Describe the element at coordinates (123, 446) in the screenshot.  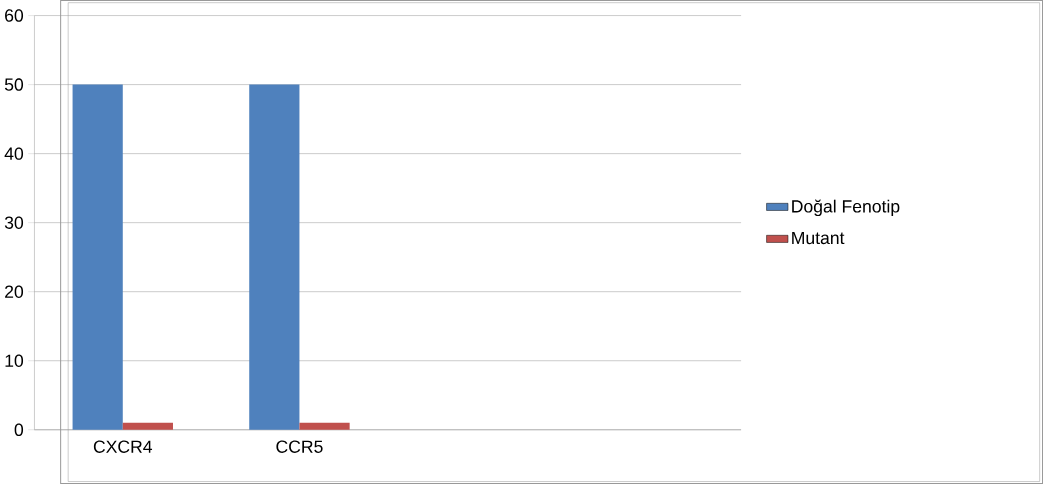
I see `x-tick-label: CXCR4` at that location.